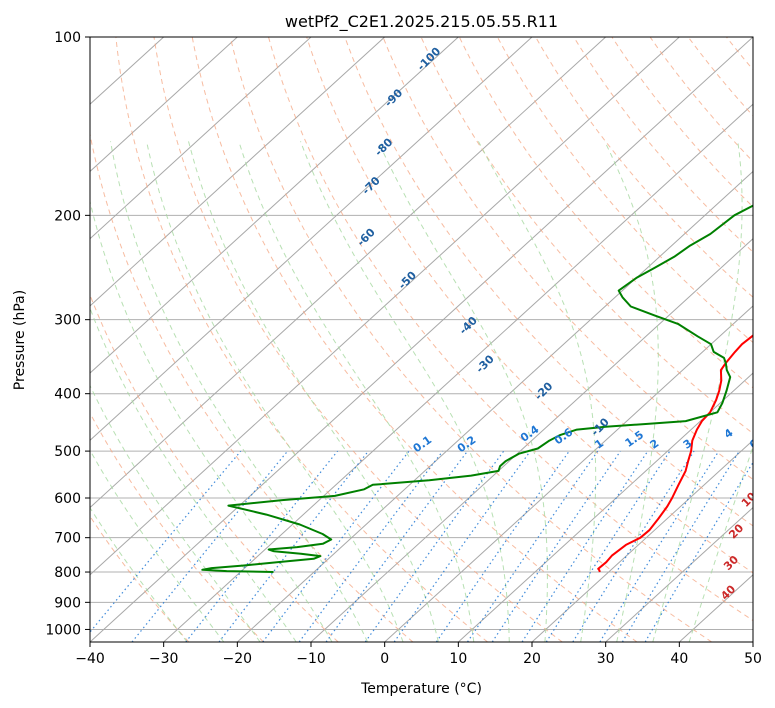 The image size is (775, 708). Describe the element at coordinates (67, 38) in the screenshot. I see `y-tick-label: 100` at that location.